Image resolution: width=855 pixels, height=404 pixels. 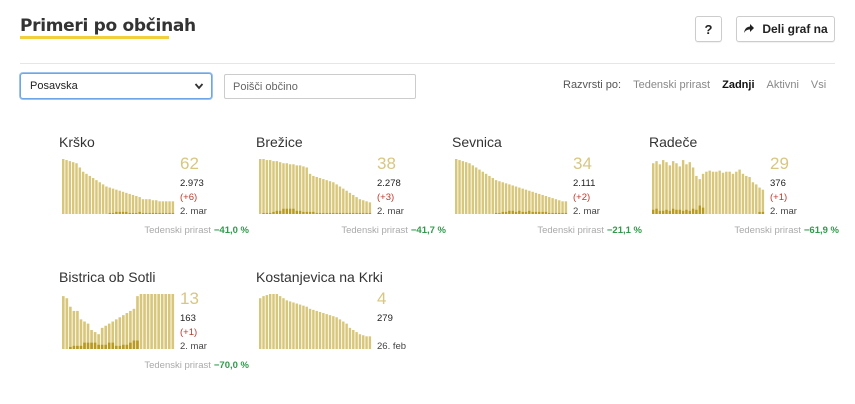 What do you see at coordinates (428, 230) in the screenshot?
I see `weekly-growth-value: −41,7 %` at bounding box center [428, 230].